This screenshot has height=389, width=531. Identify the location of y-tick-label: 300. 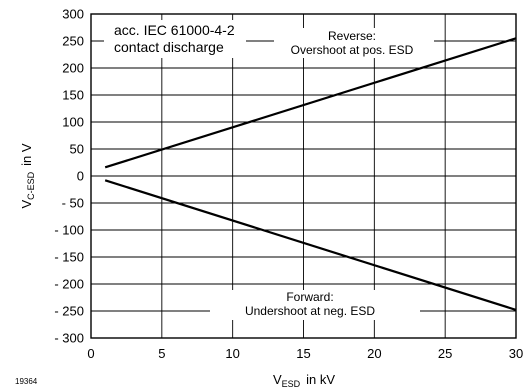
(73, 14).